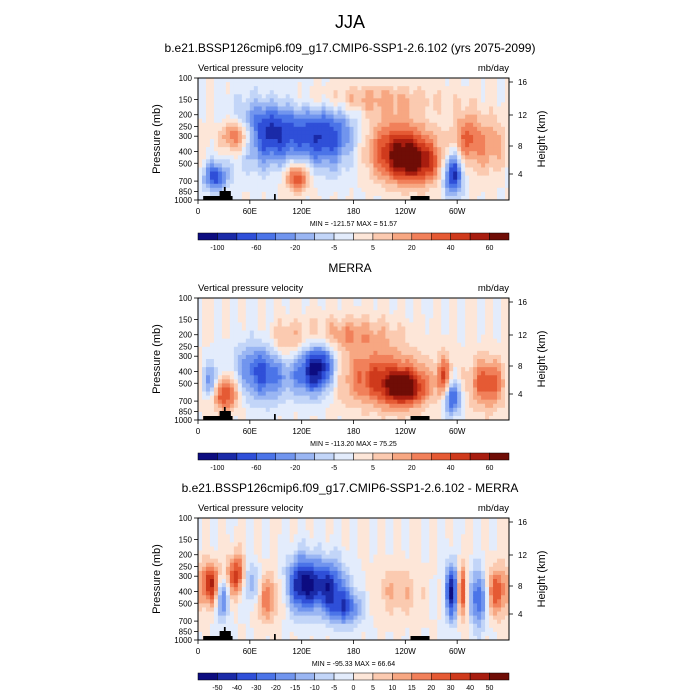 This screenshot has width=700, height=700. What do you see at coordinates (250, 288) in the screenshot?
I see `variable-label: Vertical pressure velocity` at bounding box center [250, 288].